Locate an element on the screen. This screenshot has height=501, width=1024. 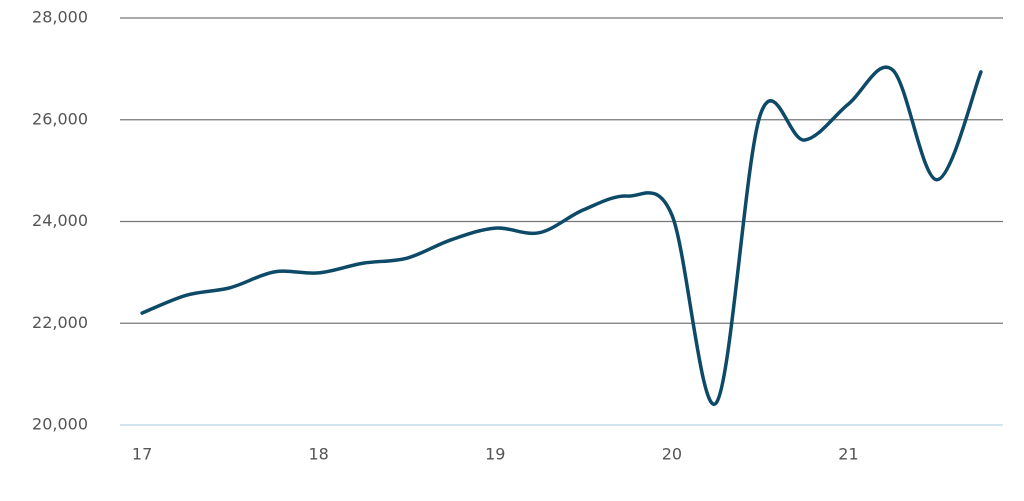
x-tick-label: 19 is located at coordinates (495, 454).